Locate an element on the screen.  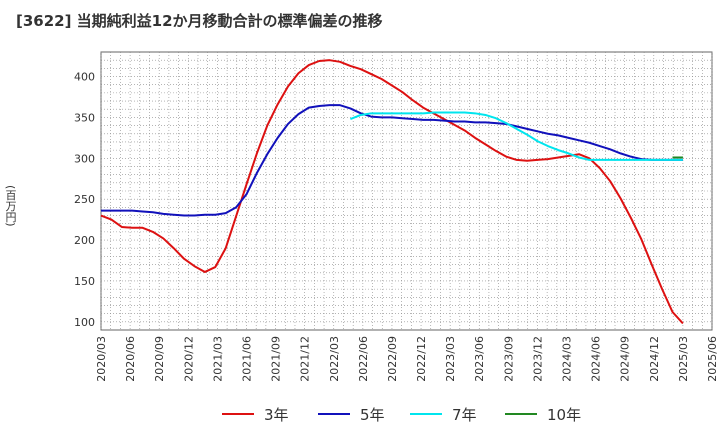
legend-label: 5年 is located at coordinates (372, 415).